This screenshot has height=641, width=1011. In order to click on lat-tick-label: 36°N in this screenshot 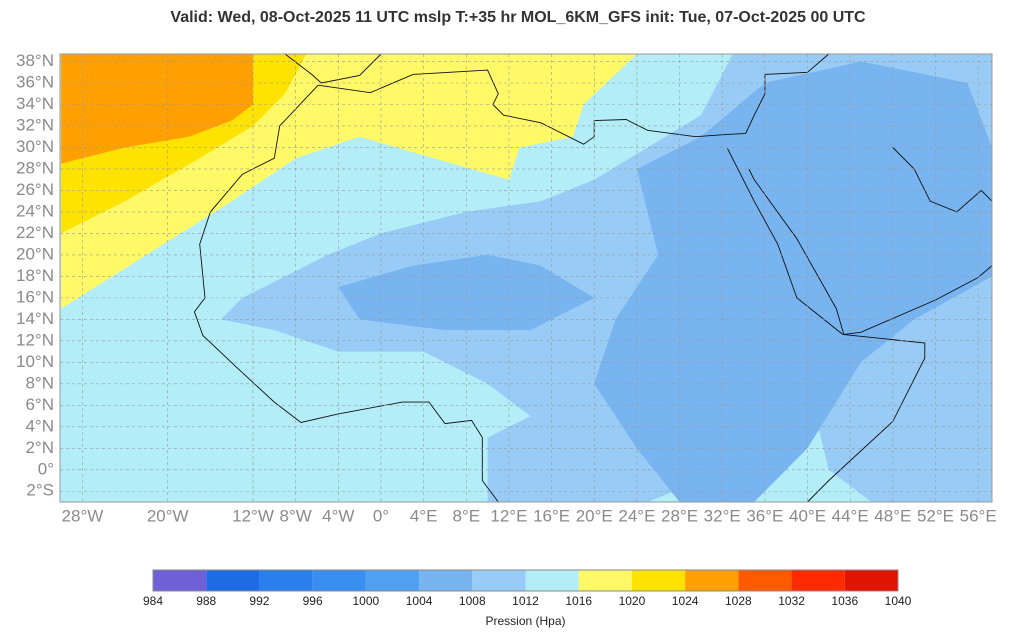, I will do `click(35, 81)`.